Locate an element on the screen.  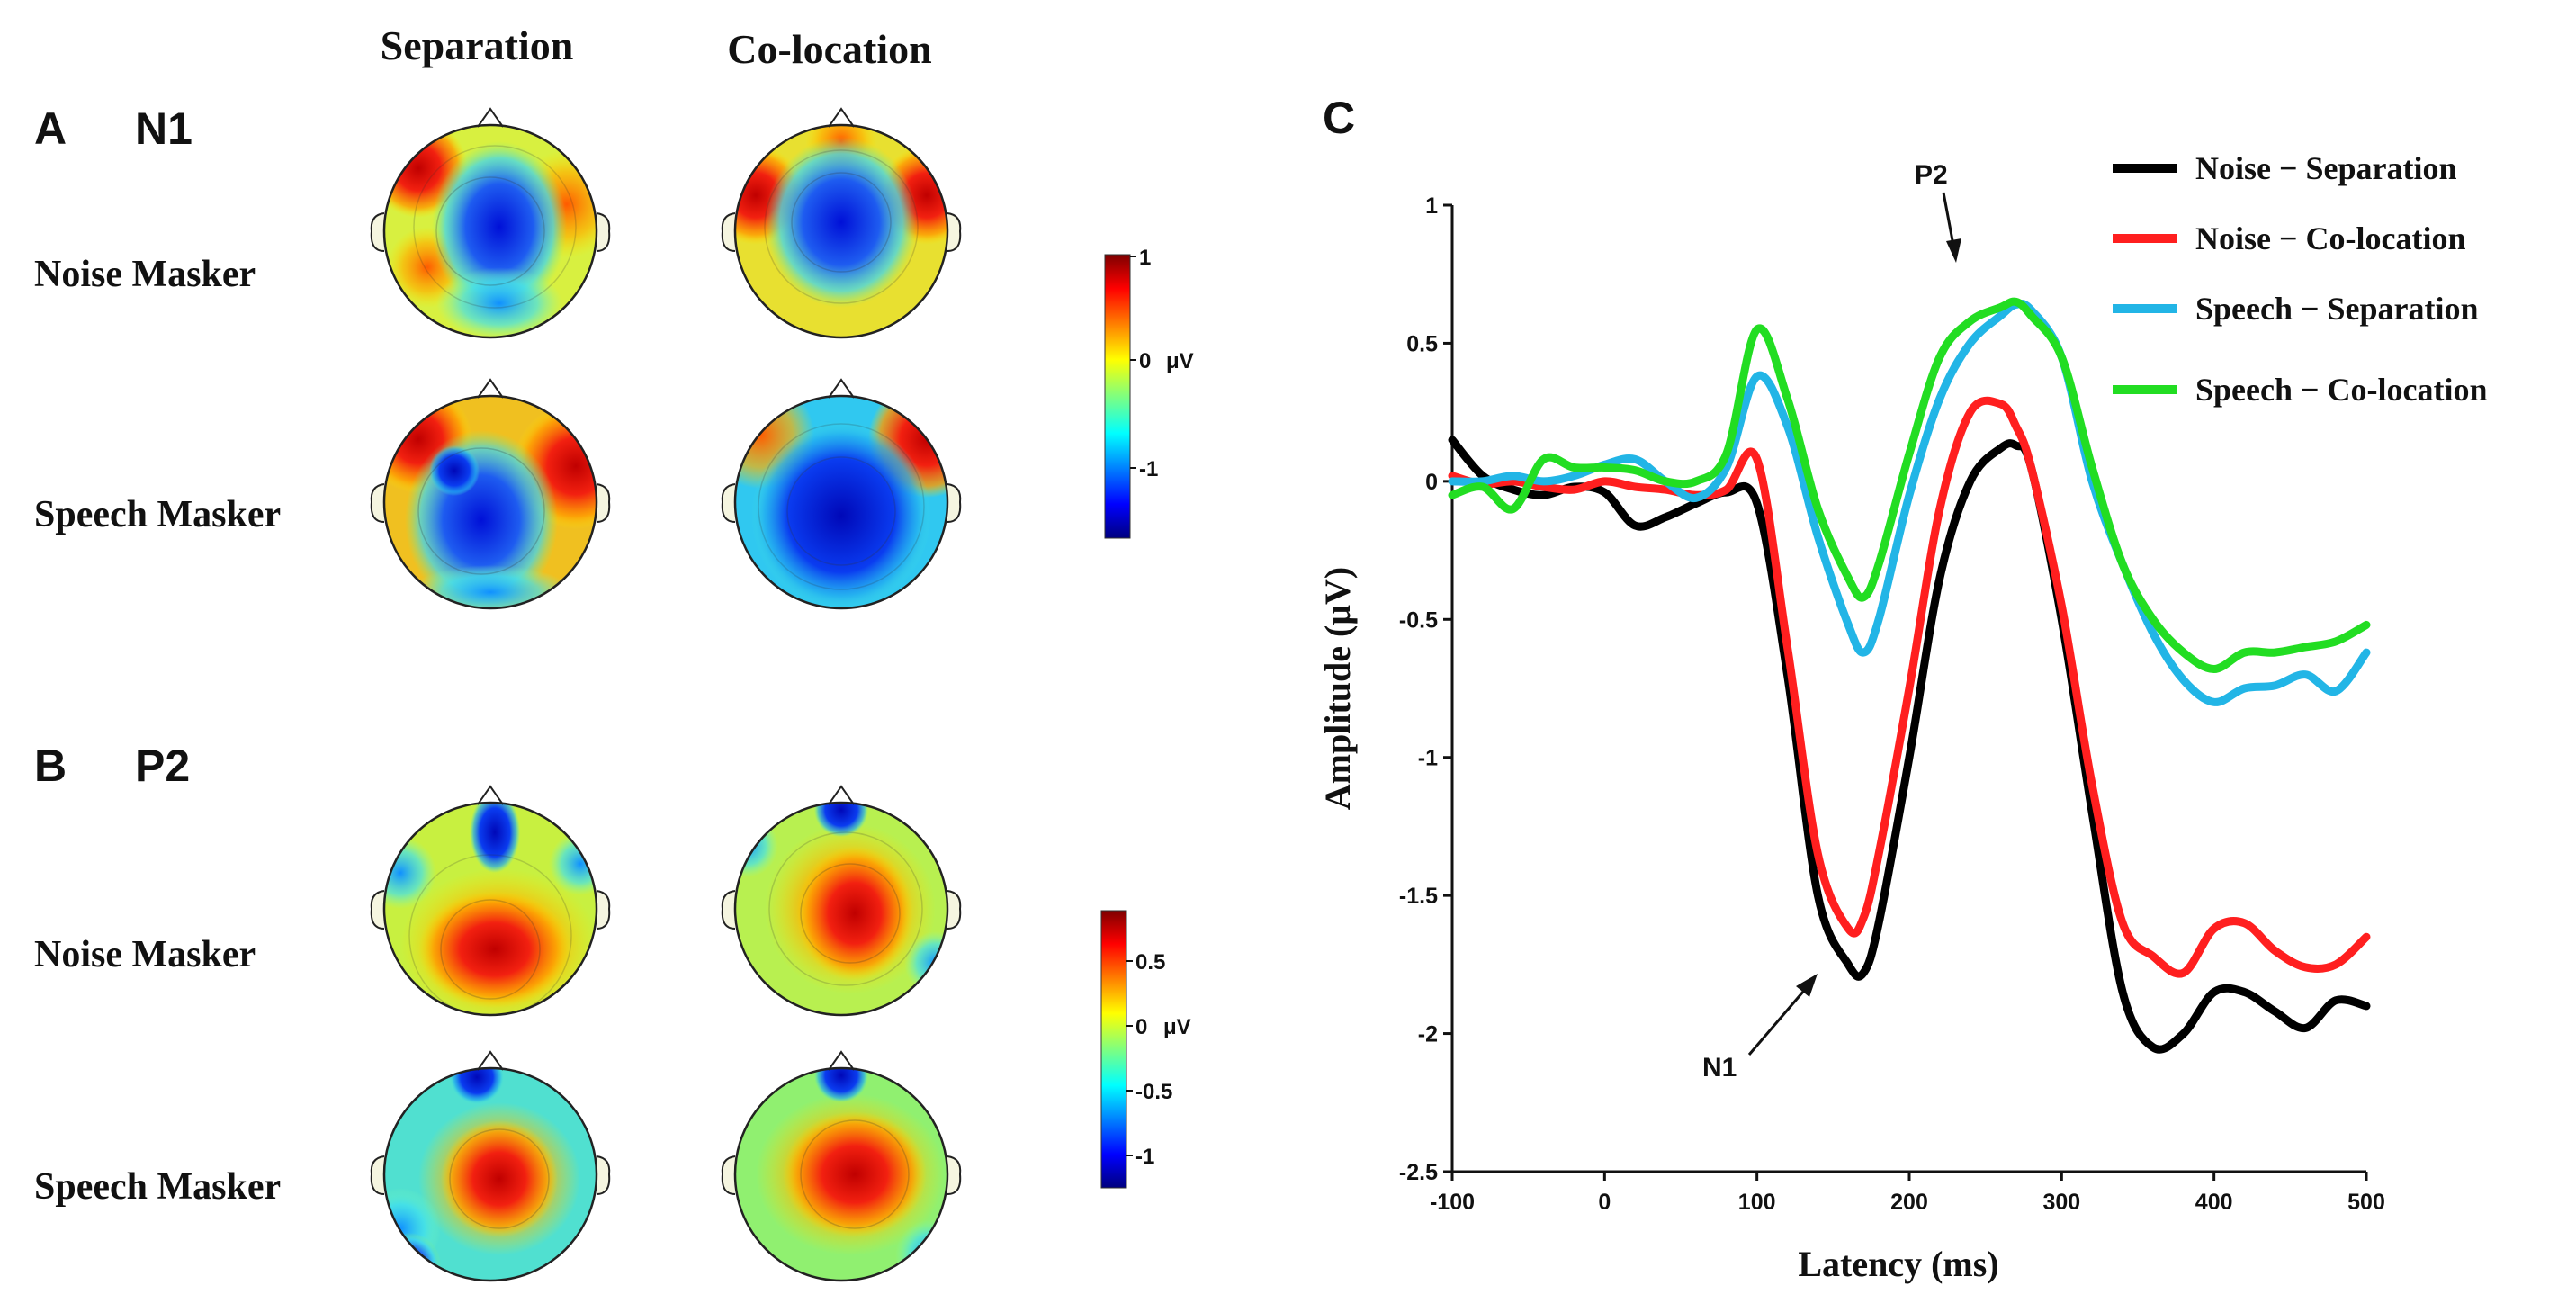
legend-label-noise-co-location: Noise − Co-location is located at coordinates (2330, 238).